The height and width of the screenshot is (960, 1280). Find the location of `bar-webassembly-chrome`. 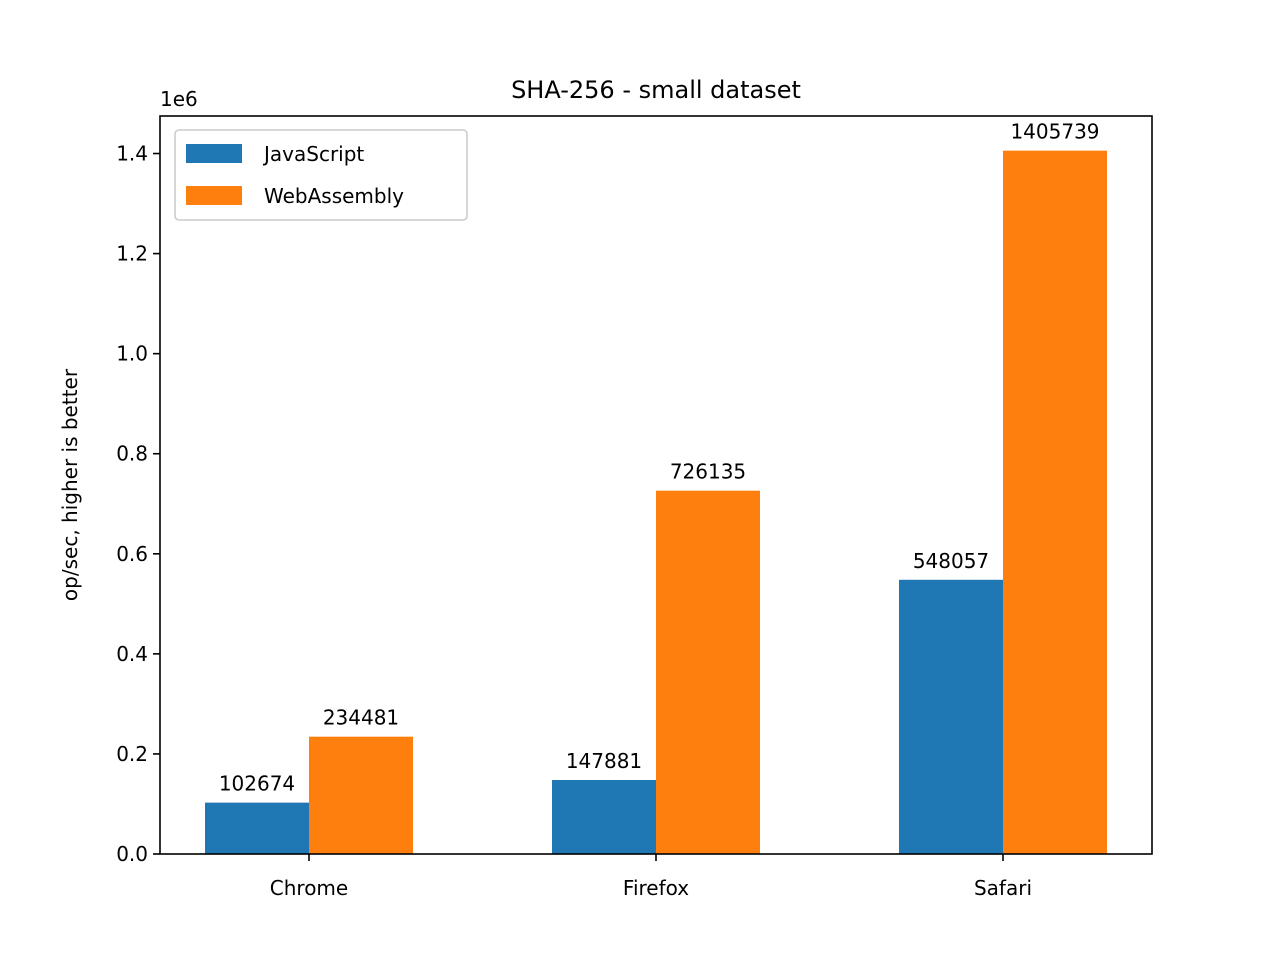

bar-webassembly-chrome is located at coordinates (361, 795).